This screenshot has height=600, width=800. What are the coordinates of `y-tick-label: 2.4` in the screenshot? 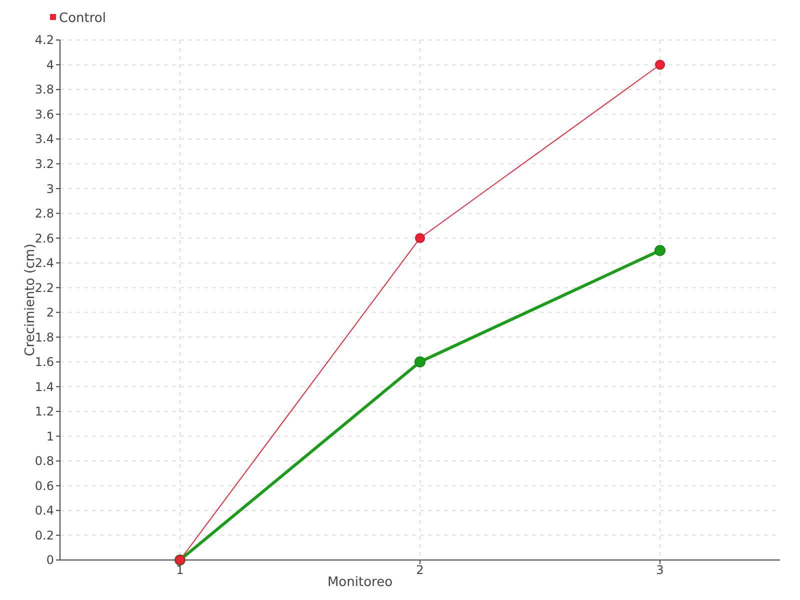 It's located at (44, 263).